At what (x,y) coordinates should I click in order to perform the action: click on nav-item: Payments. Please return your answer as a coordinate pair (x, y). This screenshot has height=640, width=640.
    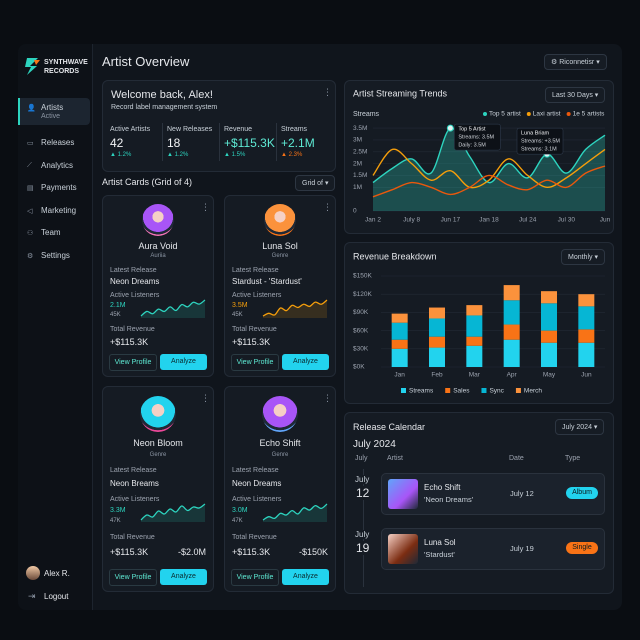
    Looking at the image, I should click on (59, 187).